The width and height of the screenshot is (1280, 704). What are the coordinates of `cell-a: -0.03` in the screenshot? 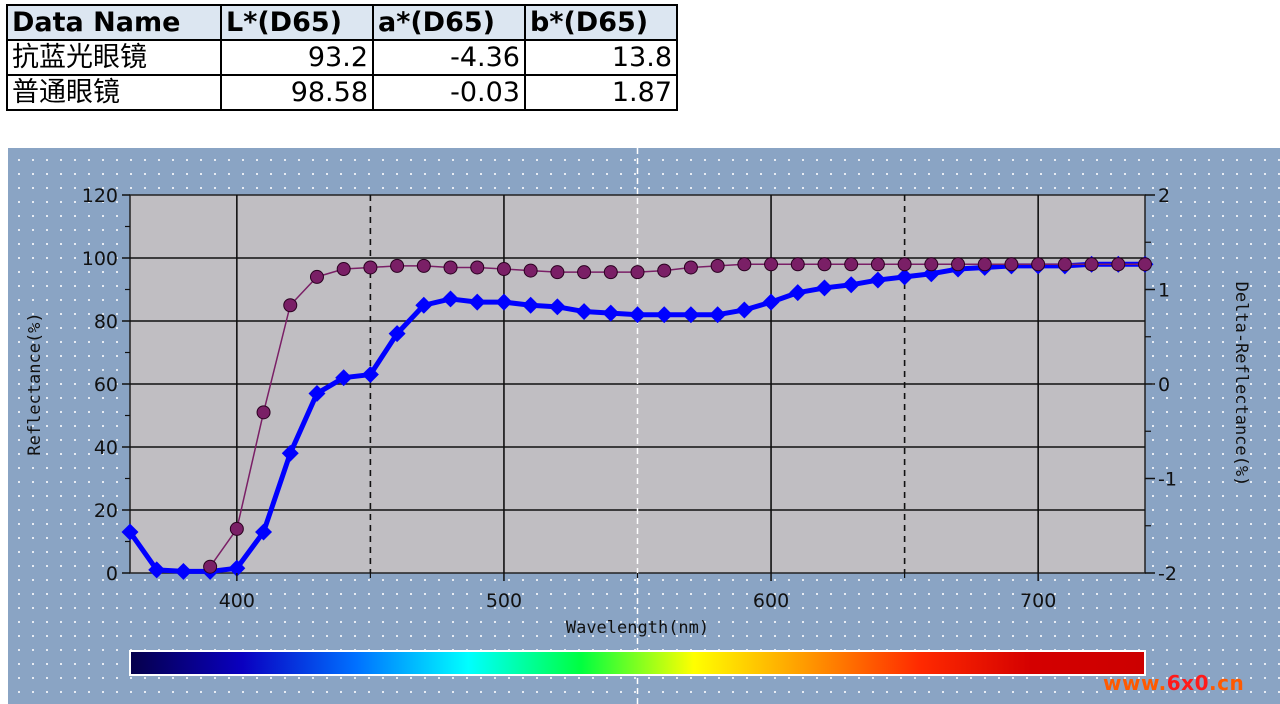 It's located at (449, 92).